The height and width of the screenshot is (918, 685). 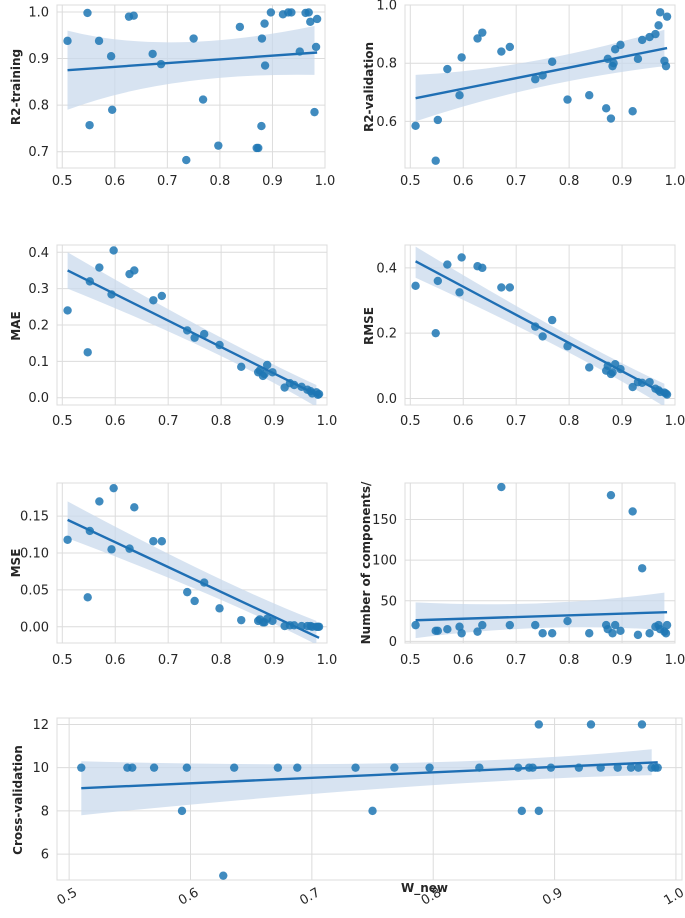 I want to click on y-tick-label: 0.10, so click(x=34, y=554).